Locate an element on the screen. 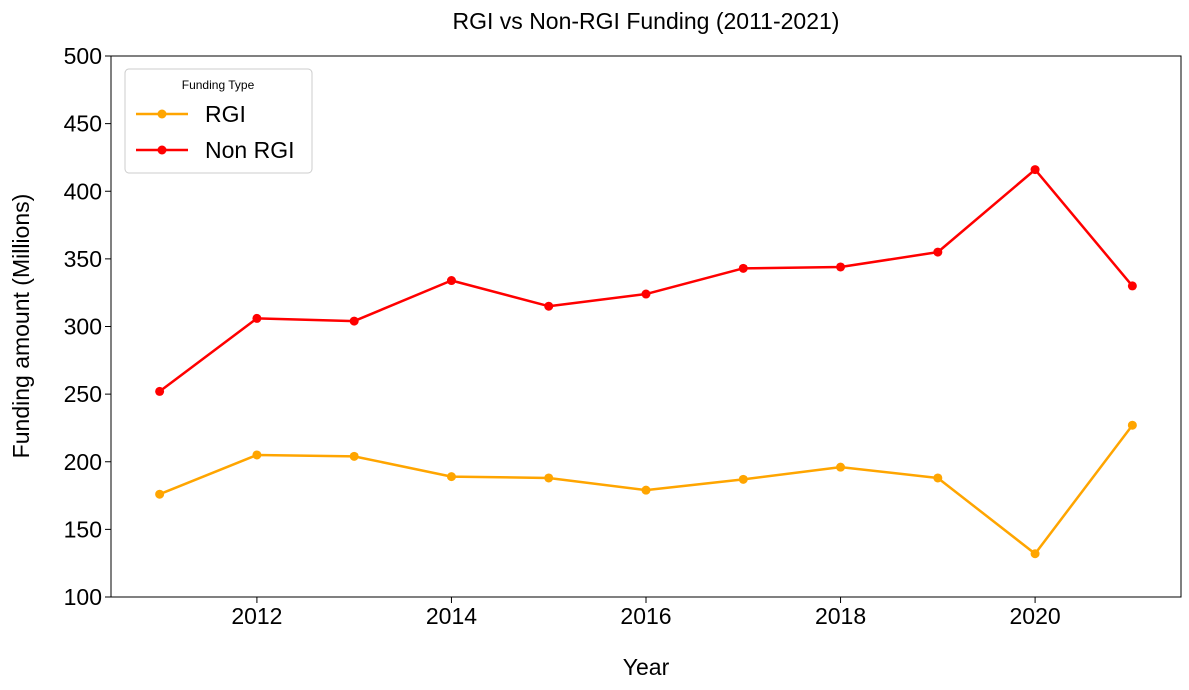  x-axis-label: Year is located at coordinates (646, 667).